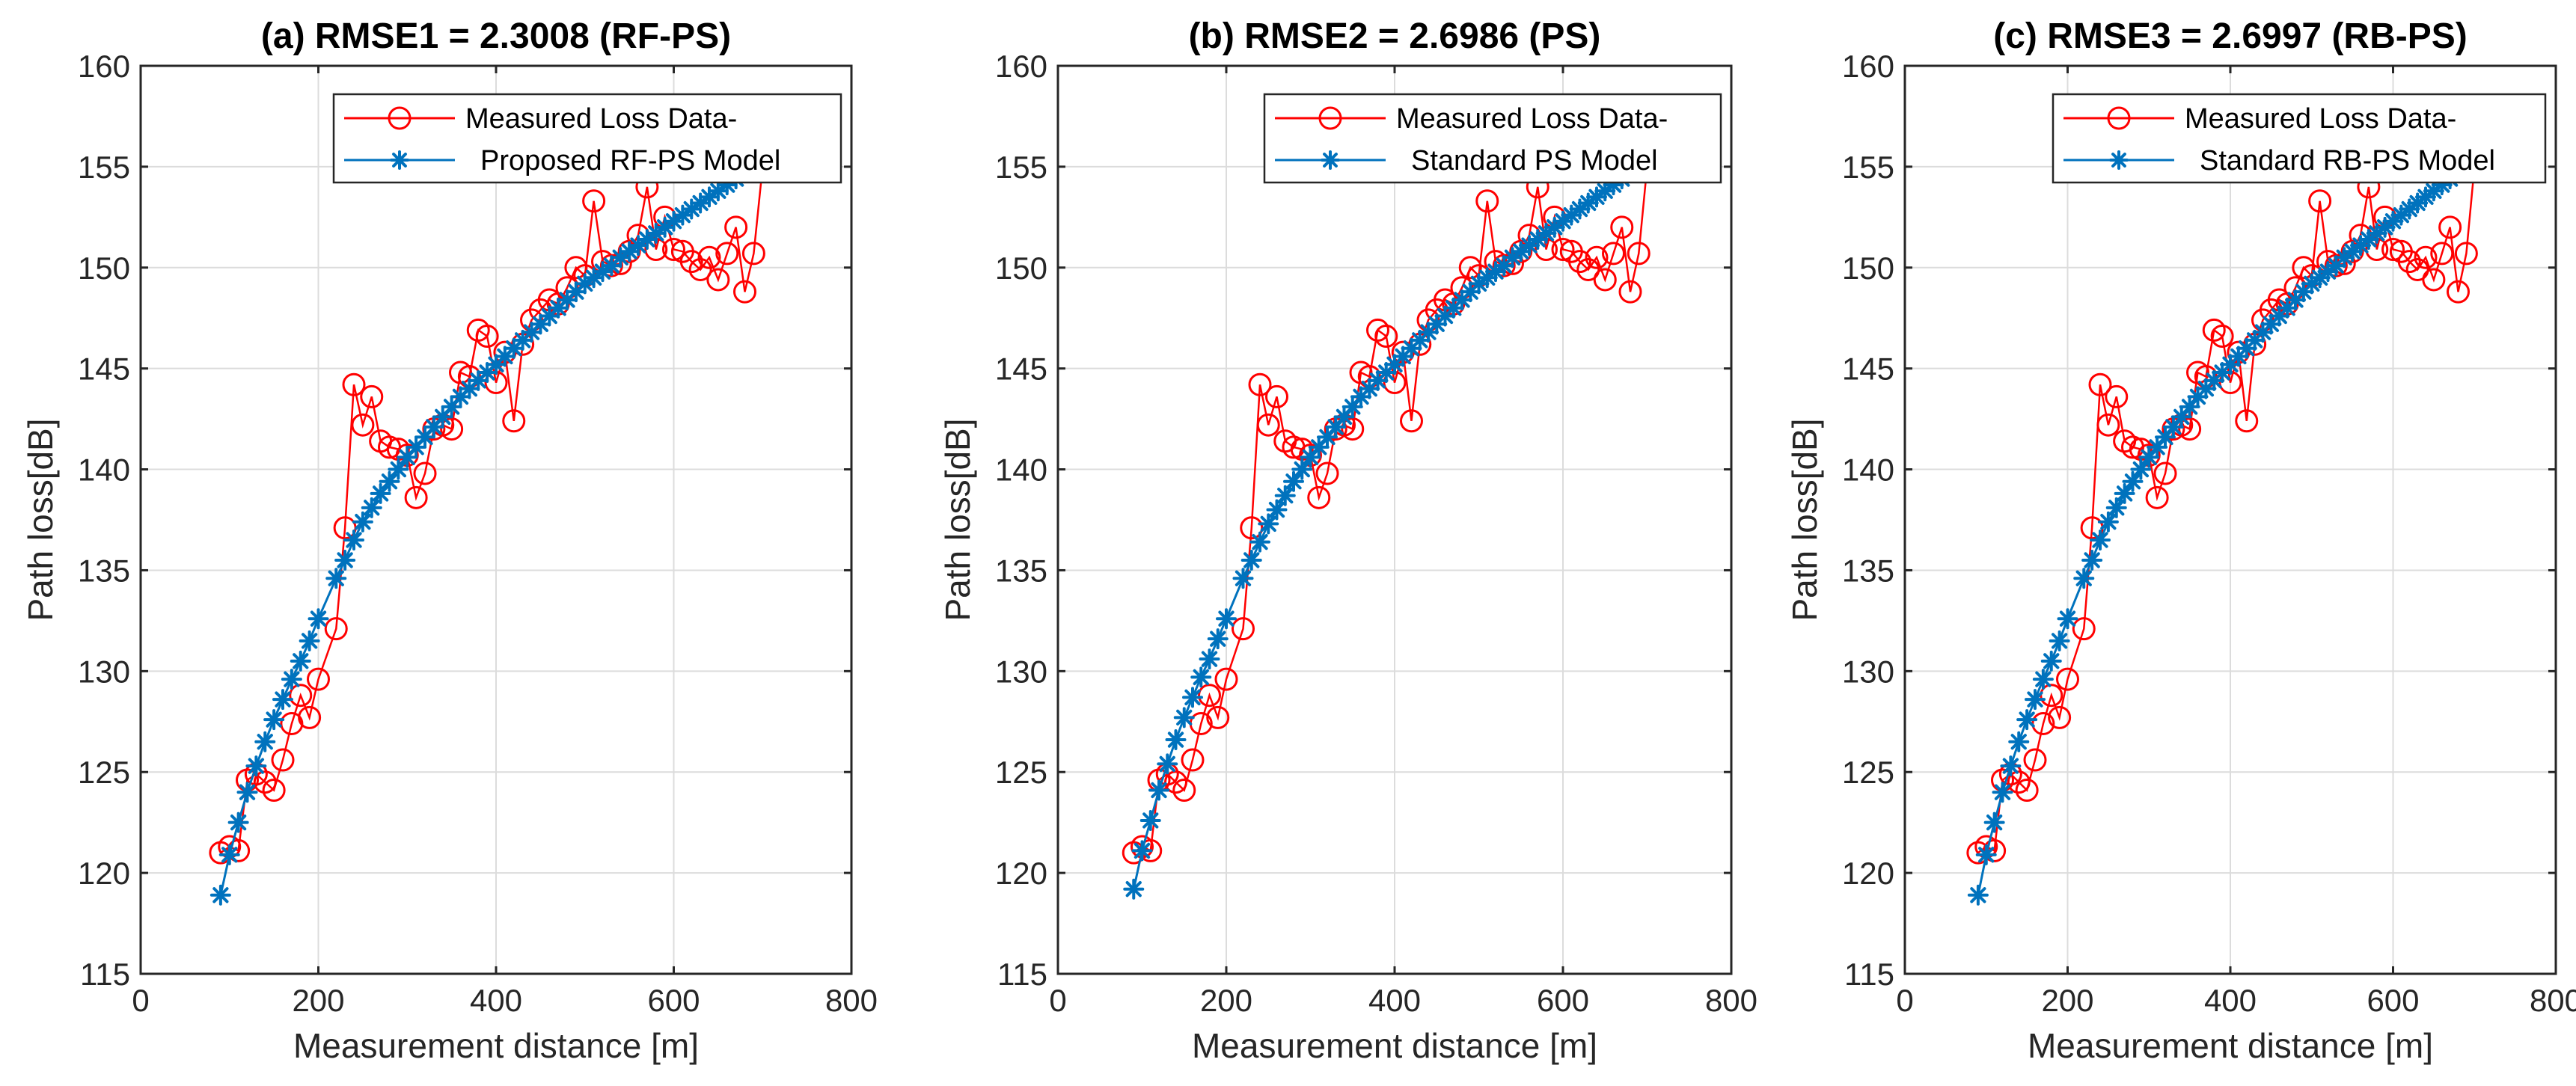 The width and height of the screenshot is (2576, 1086). I want to click on legend-marker-asterisk, so click(1330, 160).